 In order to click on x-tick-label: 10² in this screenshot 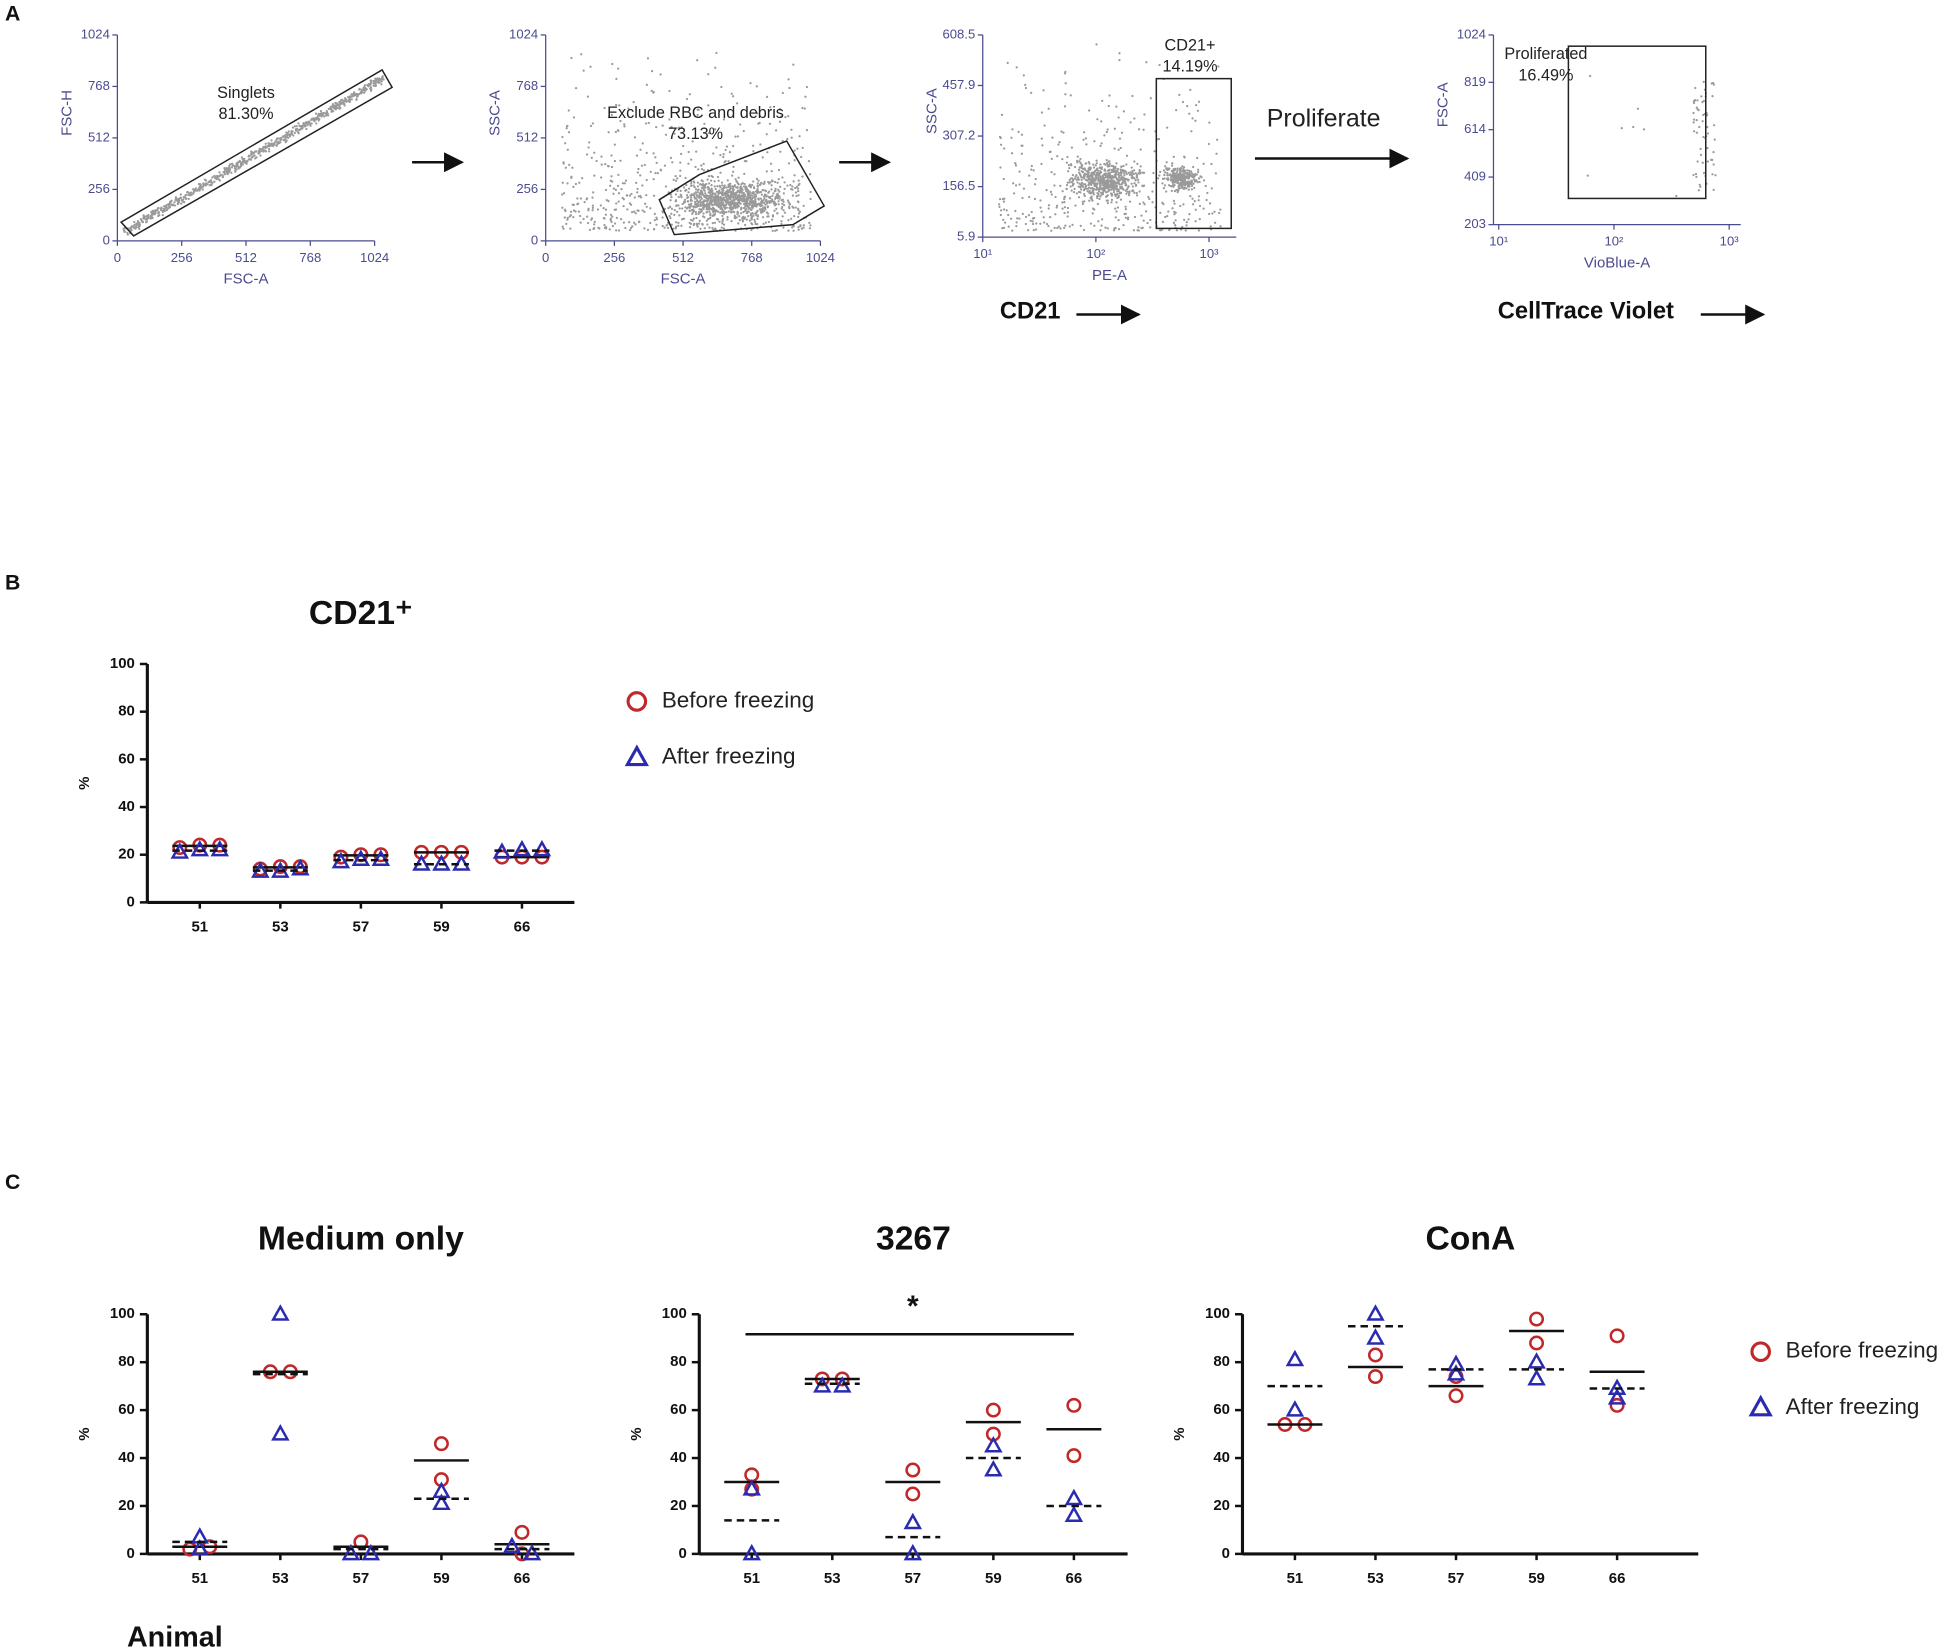, I will do `click(1614, 241)`.